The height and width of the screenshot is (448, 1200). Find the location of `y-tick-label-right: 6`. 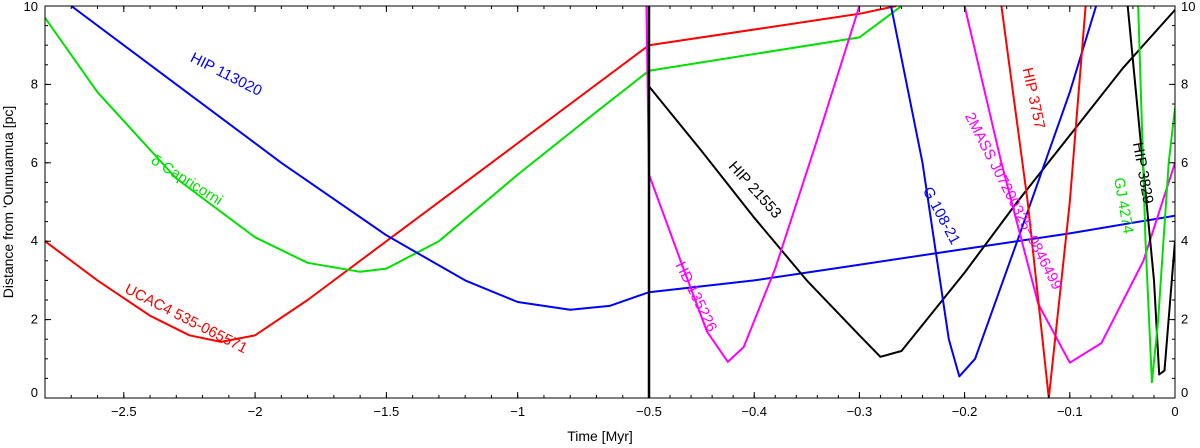

y-tick-label-right: 6 is located at coordinates (1184, 162).